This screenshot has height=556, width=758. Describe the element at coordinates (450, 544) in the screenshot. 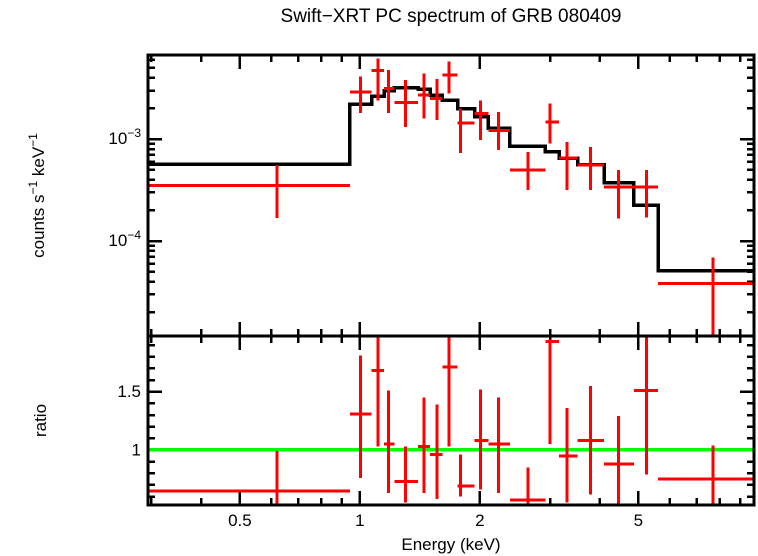

I see `x-axis-label: Energy (keV)` at that location.